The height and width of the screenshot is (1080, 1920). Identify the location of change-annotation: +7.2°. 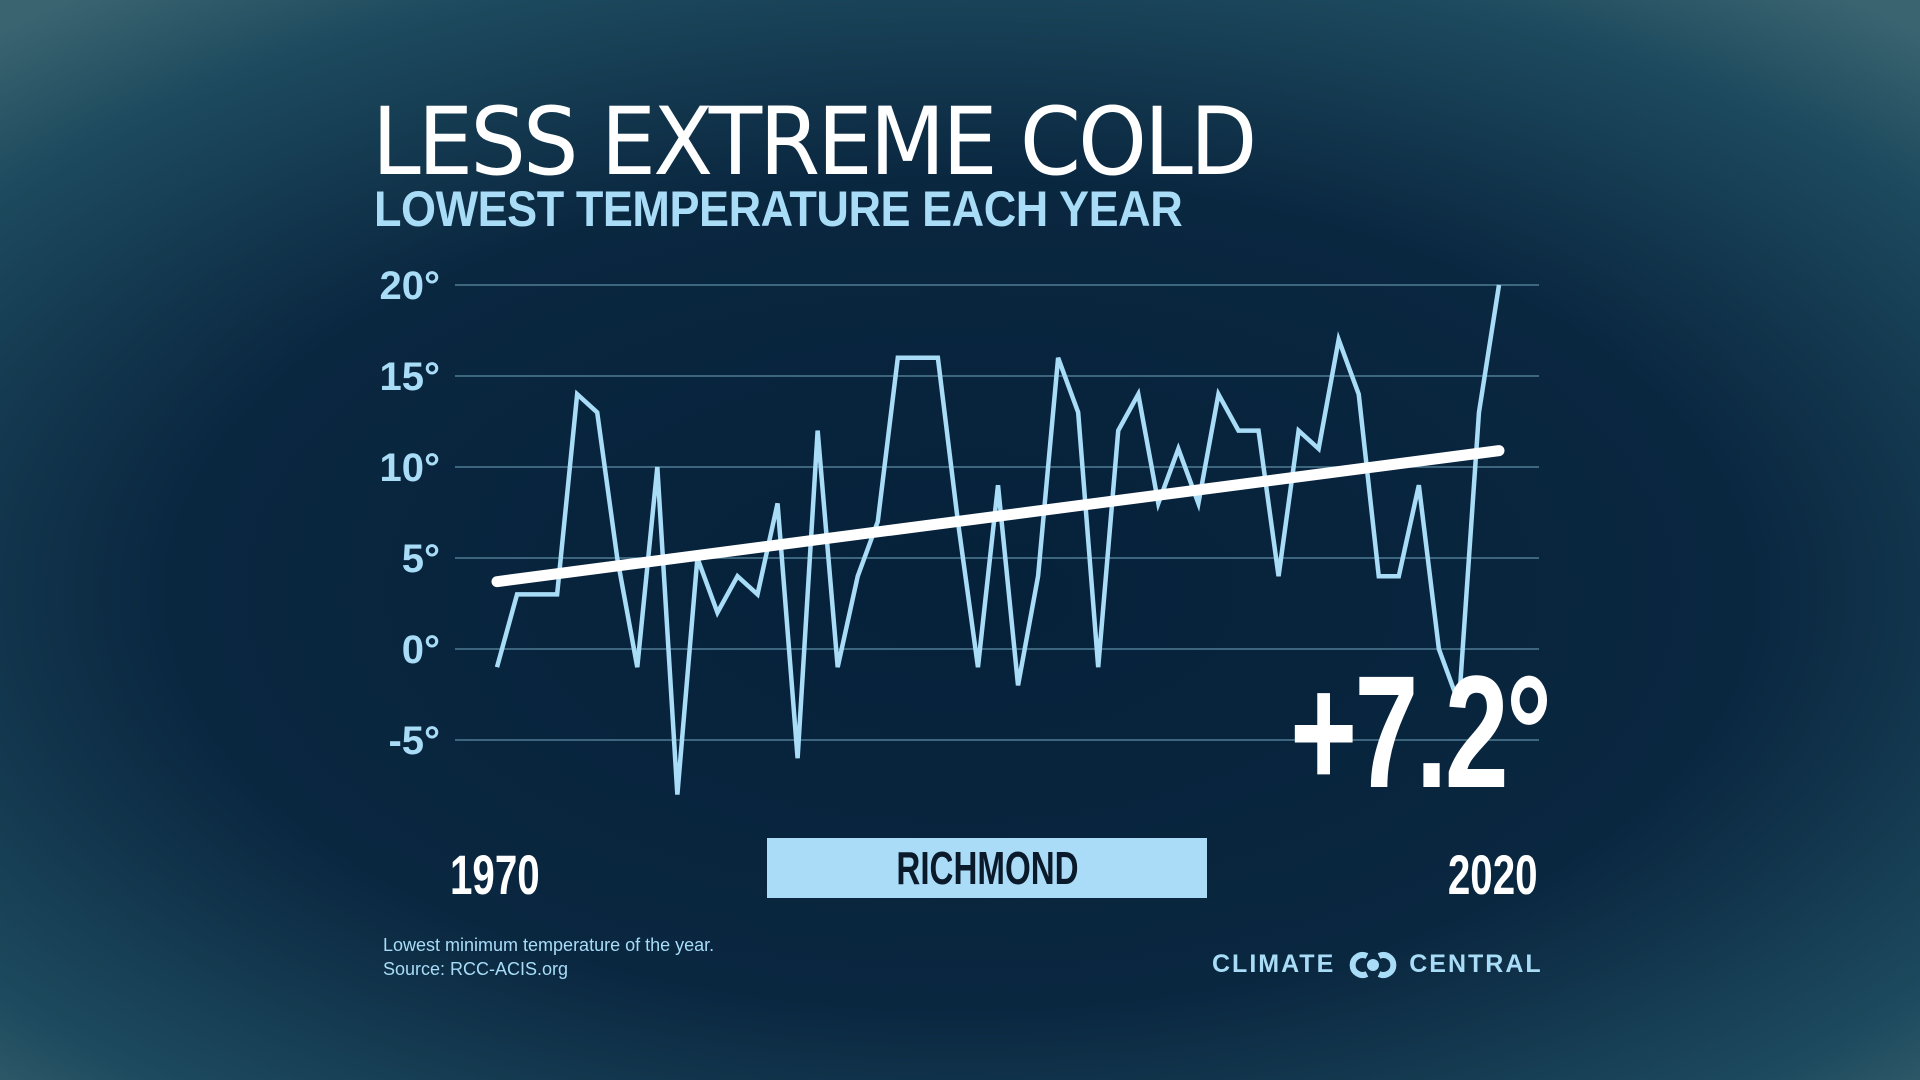
(1421, 731).